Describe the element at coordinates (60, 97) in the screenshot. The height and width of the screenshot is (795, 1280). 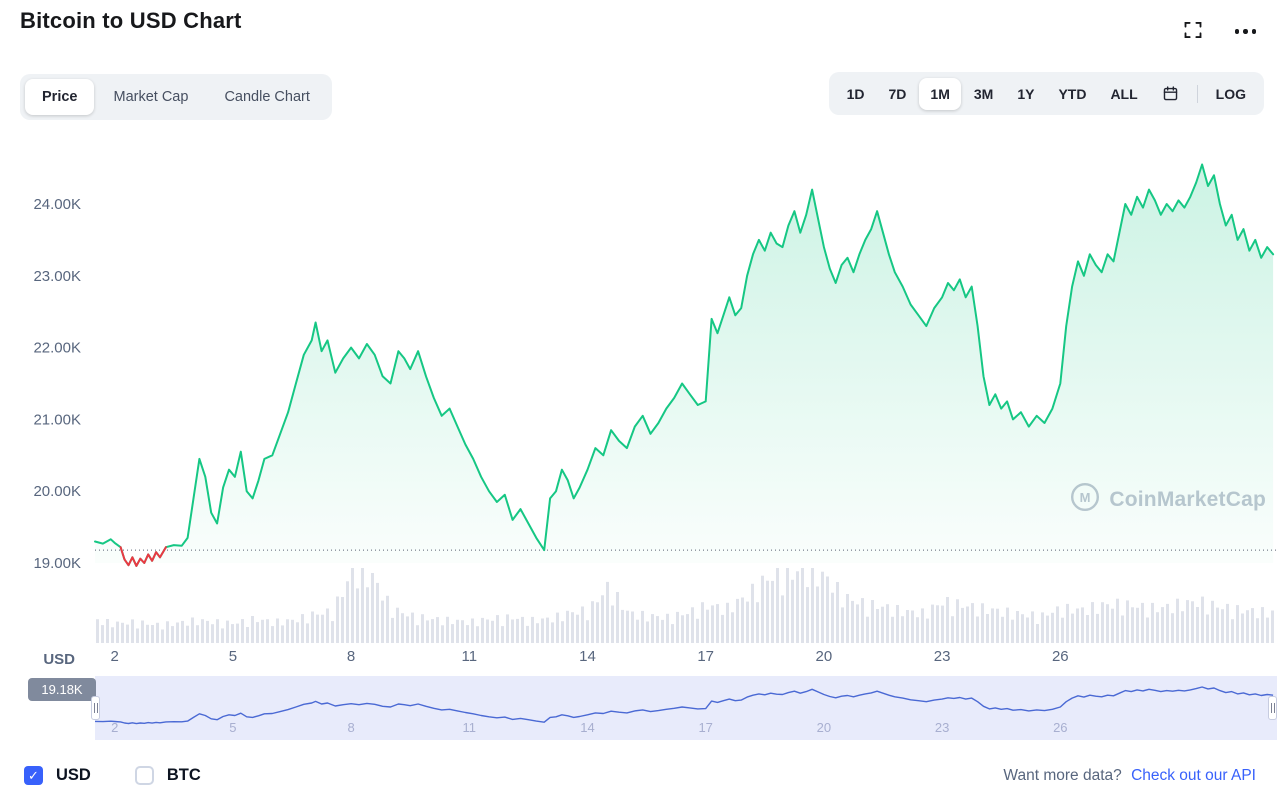
I see `tab-price: Price` at that location.